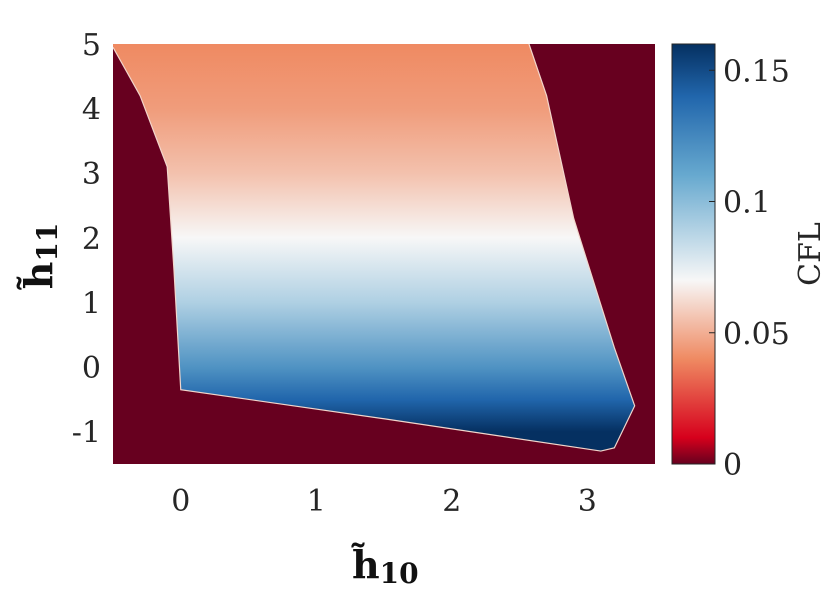 This screenshot has width=830, height=591. What do you see at coordinates (91, 303) in the screenshot?
I see `y-tick-label: 1` at bounding box center [91, 303].